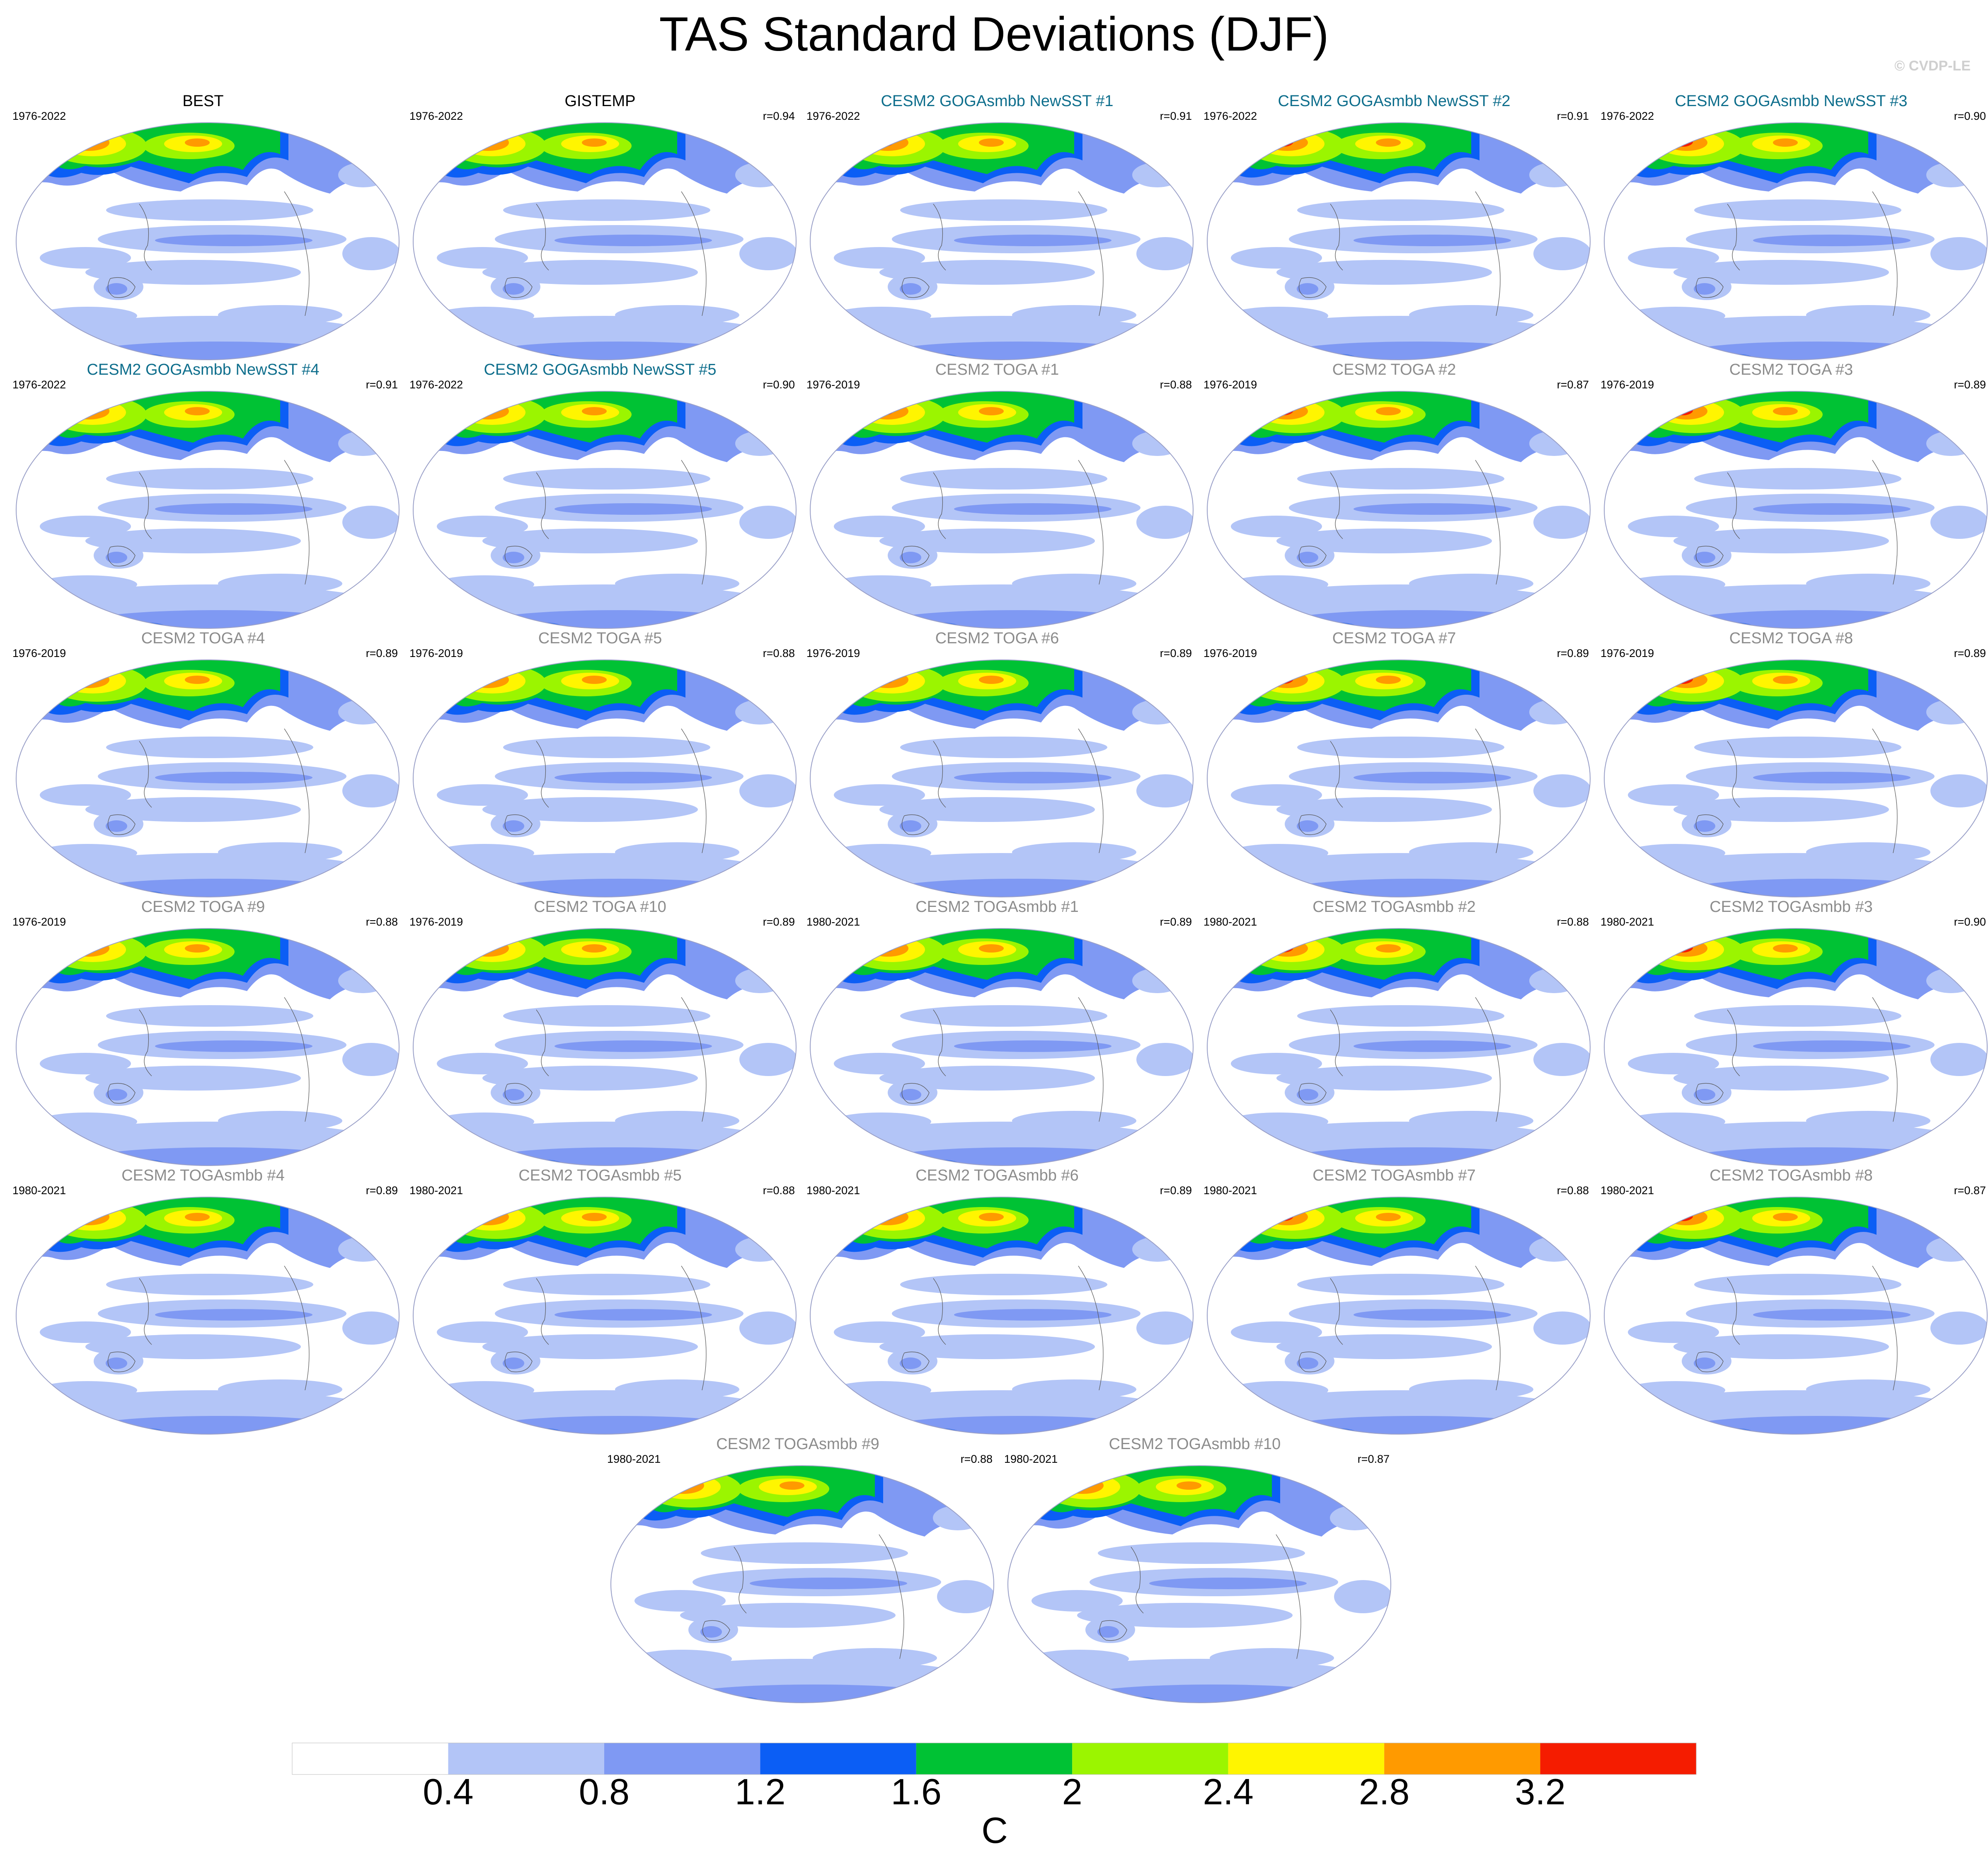 The width and height of the screenshot is (1988, 1864). Describe the element at coordinates (203, 1301) in the screenshot. I see `map-panel: CESM2 TOGAsmbb #4 1980-2021 r=0.89` at that location.